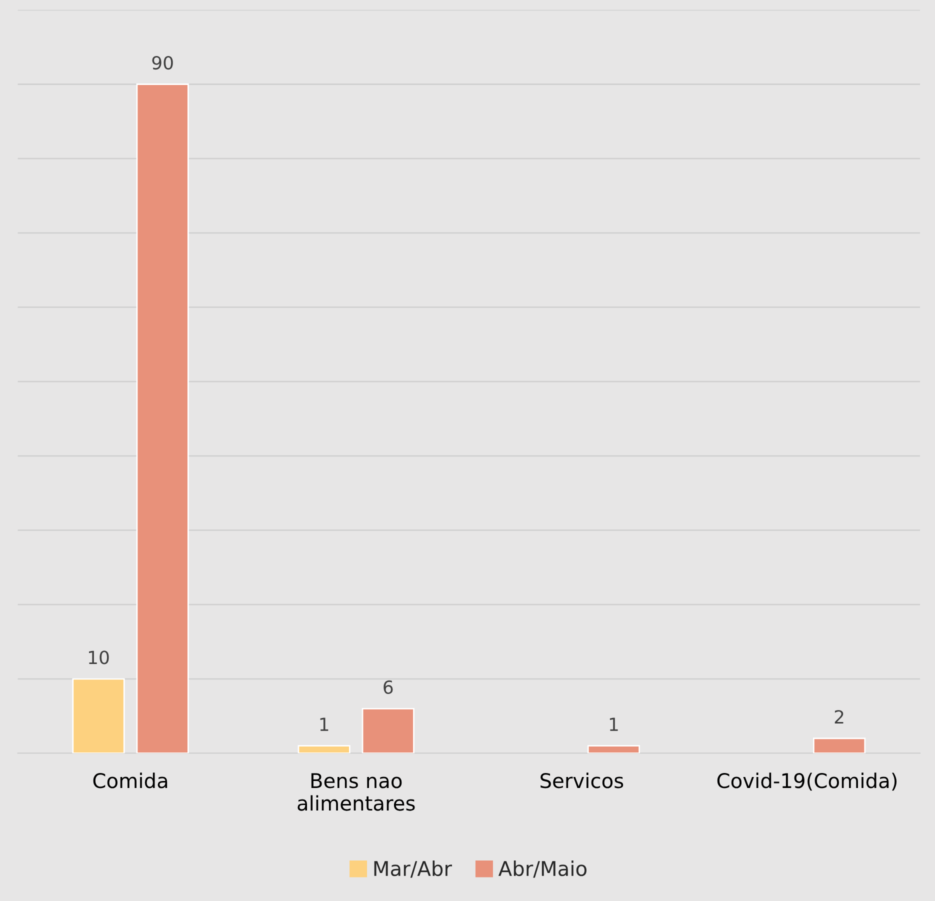 The height and width of the screenshot is (901, 935). Describe the element at coordinates (582, 780) in the screenshot. I see `x-tick-label: Servicos` at that location.